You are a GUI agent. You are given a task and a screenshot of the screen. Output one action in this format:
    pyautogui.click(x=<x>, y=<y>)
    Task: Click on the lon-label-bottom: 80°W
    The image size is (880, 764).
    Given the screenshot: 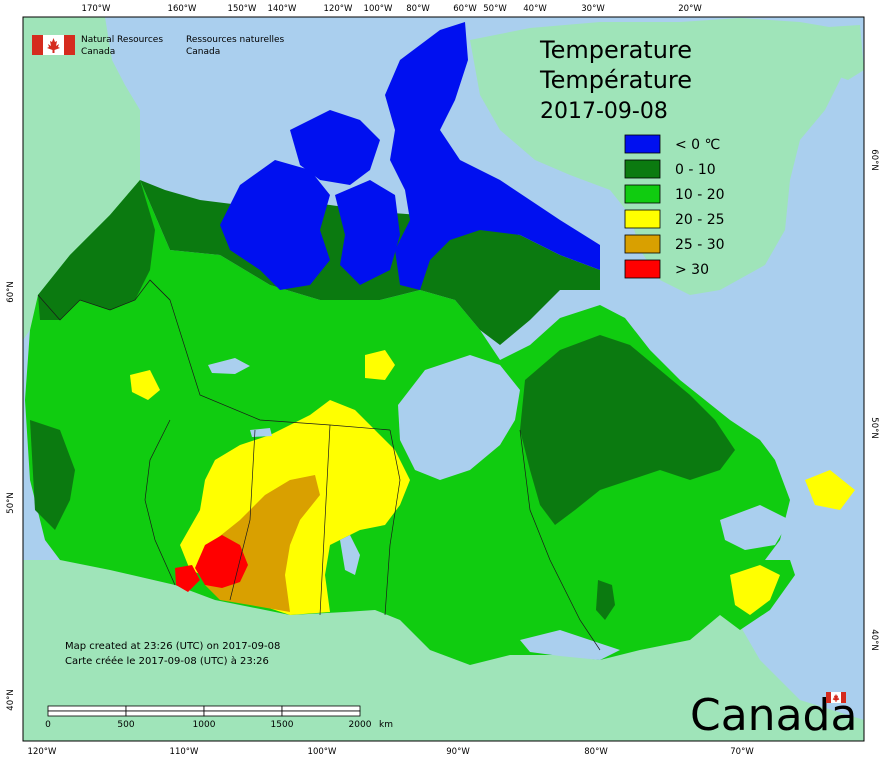 What is the action you would take?
    pyautogui.click(x=596, y=752)
    